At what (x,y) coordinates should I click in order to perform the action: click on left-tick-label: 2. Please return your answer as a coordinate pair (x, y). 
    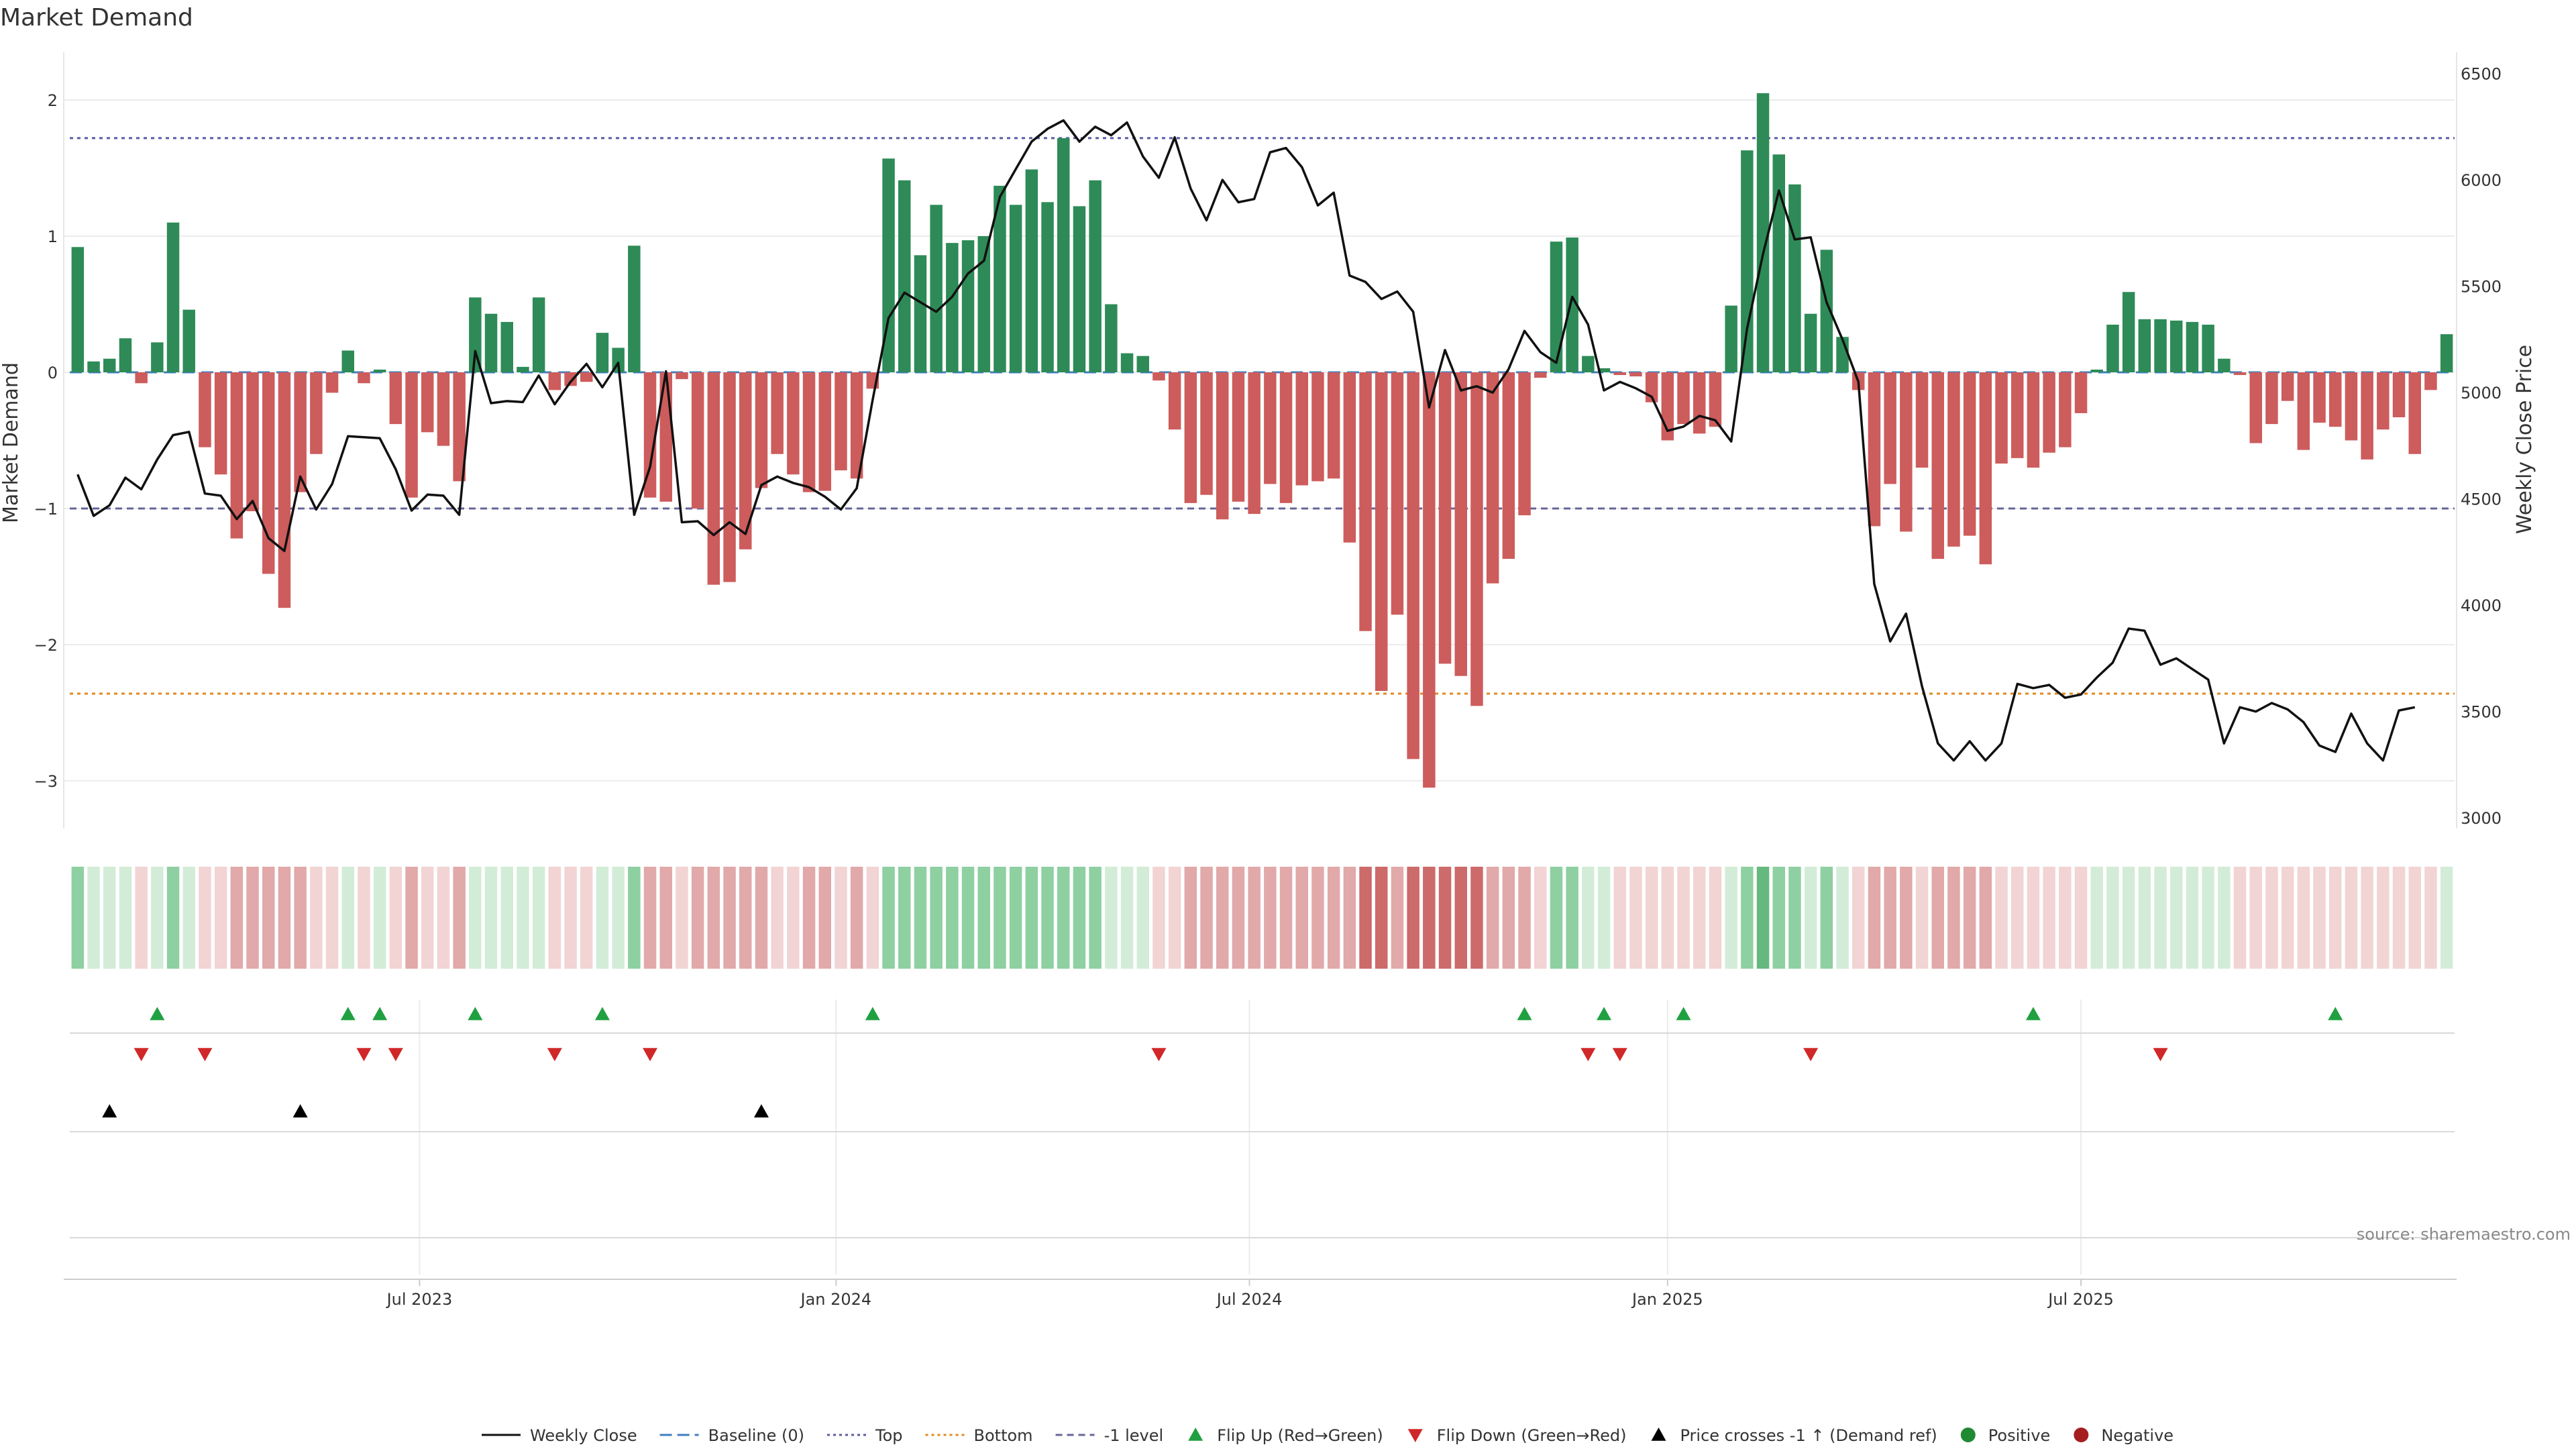
    Looking at the image, I should click on (53, 100).